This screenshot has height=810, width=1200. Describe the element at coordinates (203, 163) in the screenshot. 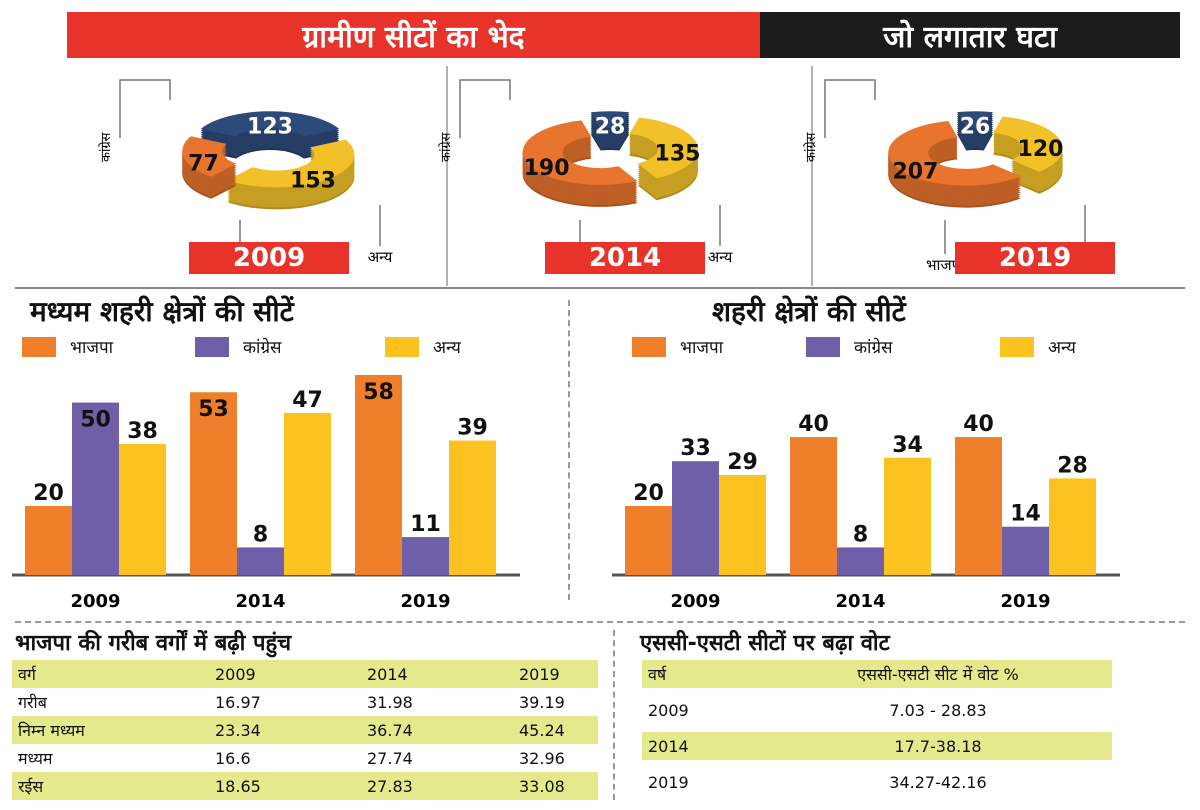

I see `donut-value-label: 77` at that location.